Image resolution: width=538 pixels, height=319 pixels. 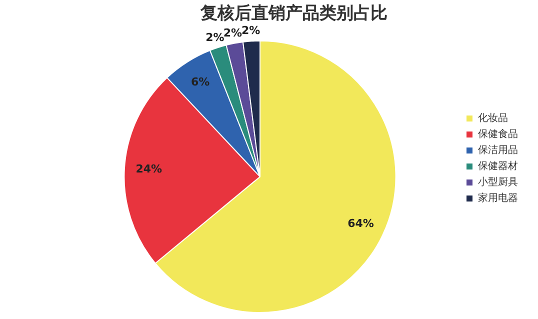 What do you see at coordinates (498, 182) in the screenshot?
I see `legend-label: 小型厨具` at bounding box center [498, 182].